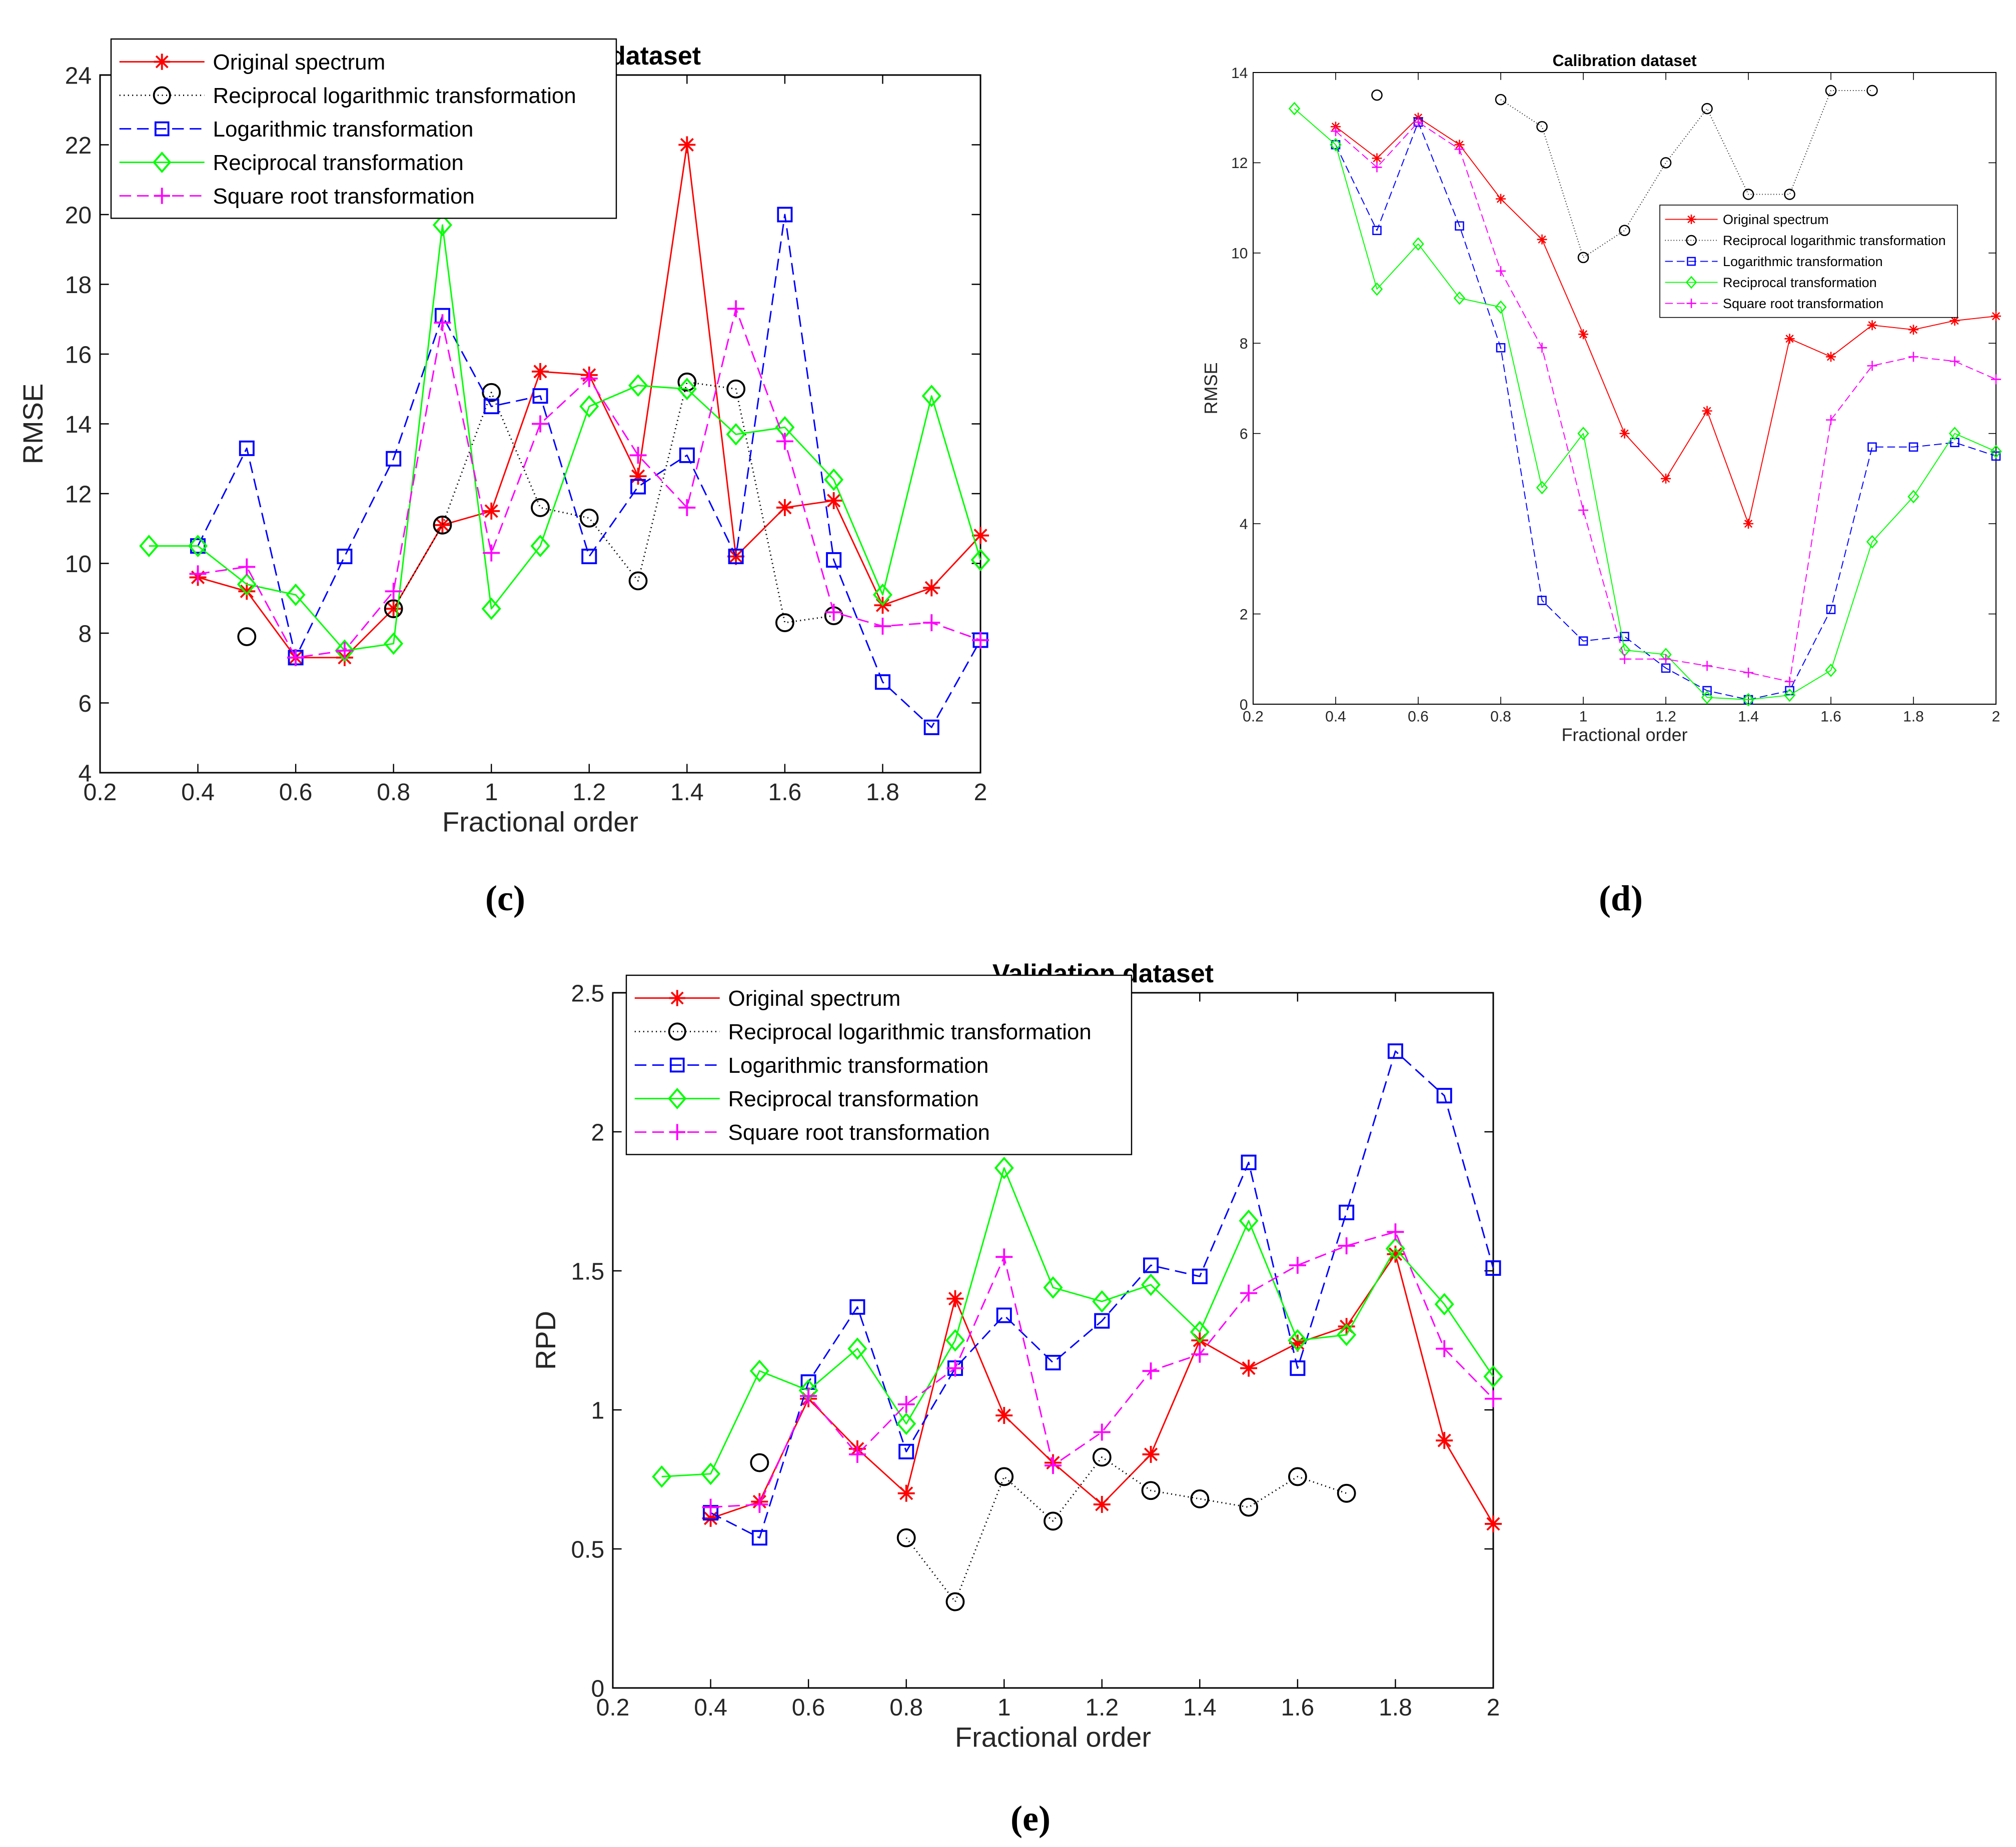 Image resolution: width=2016 pixels, height=1847 pixels. I want to click on x-axis-label: Fractional order, so click(1053, 1737).